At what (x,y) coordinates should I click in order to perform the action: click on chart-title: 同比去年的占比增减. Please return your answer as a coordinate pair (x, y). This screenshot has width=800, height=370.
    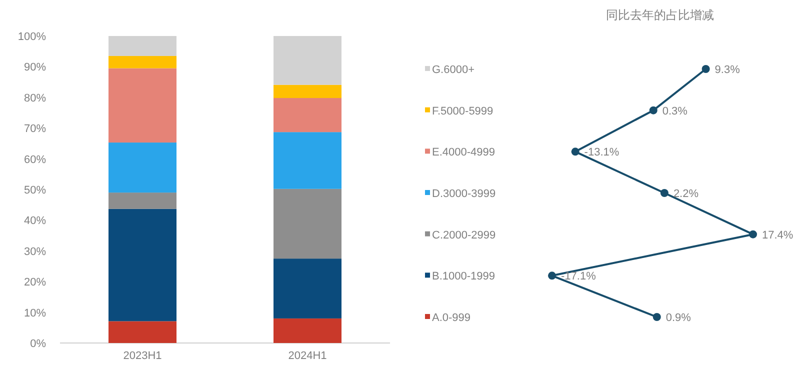
    Looking at the image, I should click on (660, 15).